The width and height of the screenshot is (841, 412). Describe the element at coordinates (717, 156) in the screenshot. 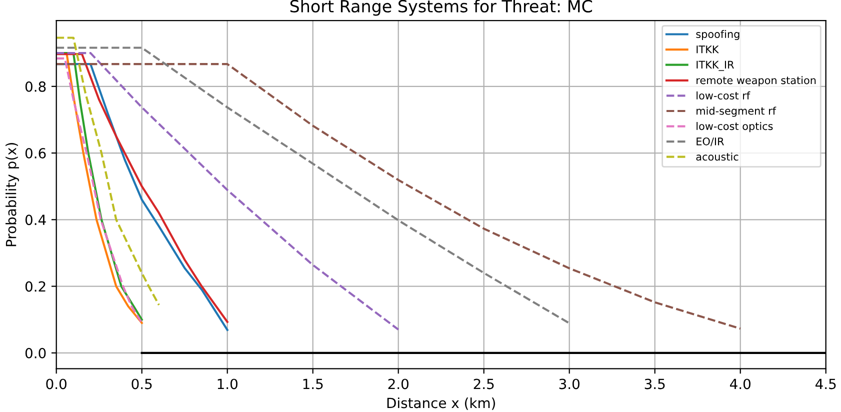

I see `legend-label: acoustic` at that location.